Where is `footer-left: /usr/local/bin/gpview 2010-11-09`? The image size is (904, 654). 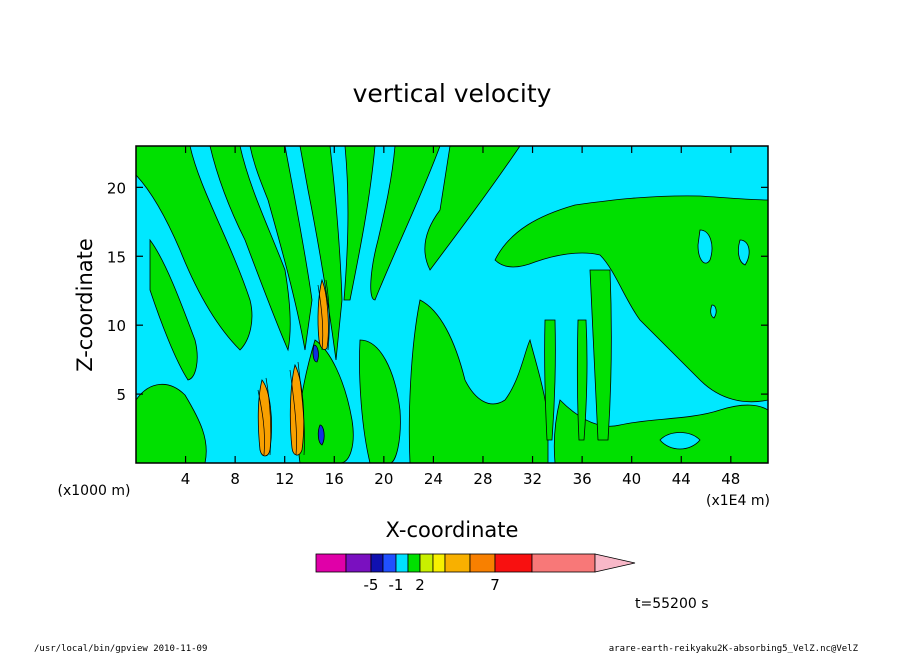 footer-left: /usr/local/bin/gpview 2010-11-09 is located at coordinates (120, 649).